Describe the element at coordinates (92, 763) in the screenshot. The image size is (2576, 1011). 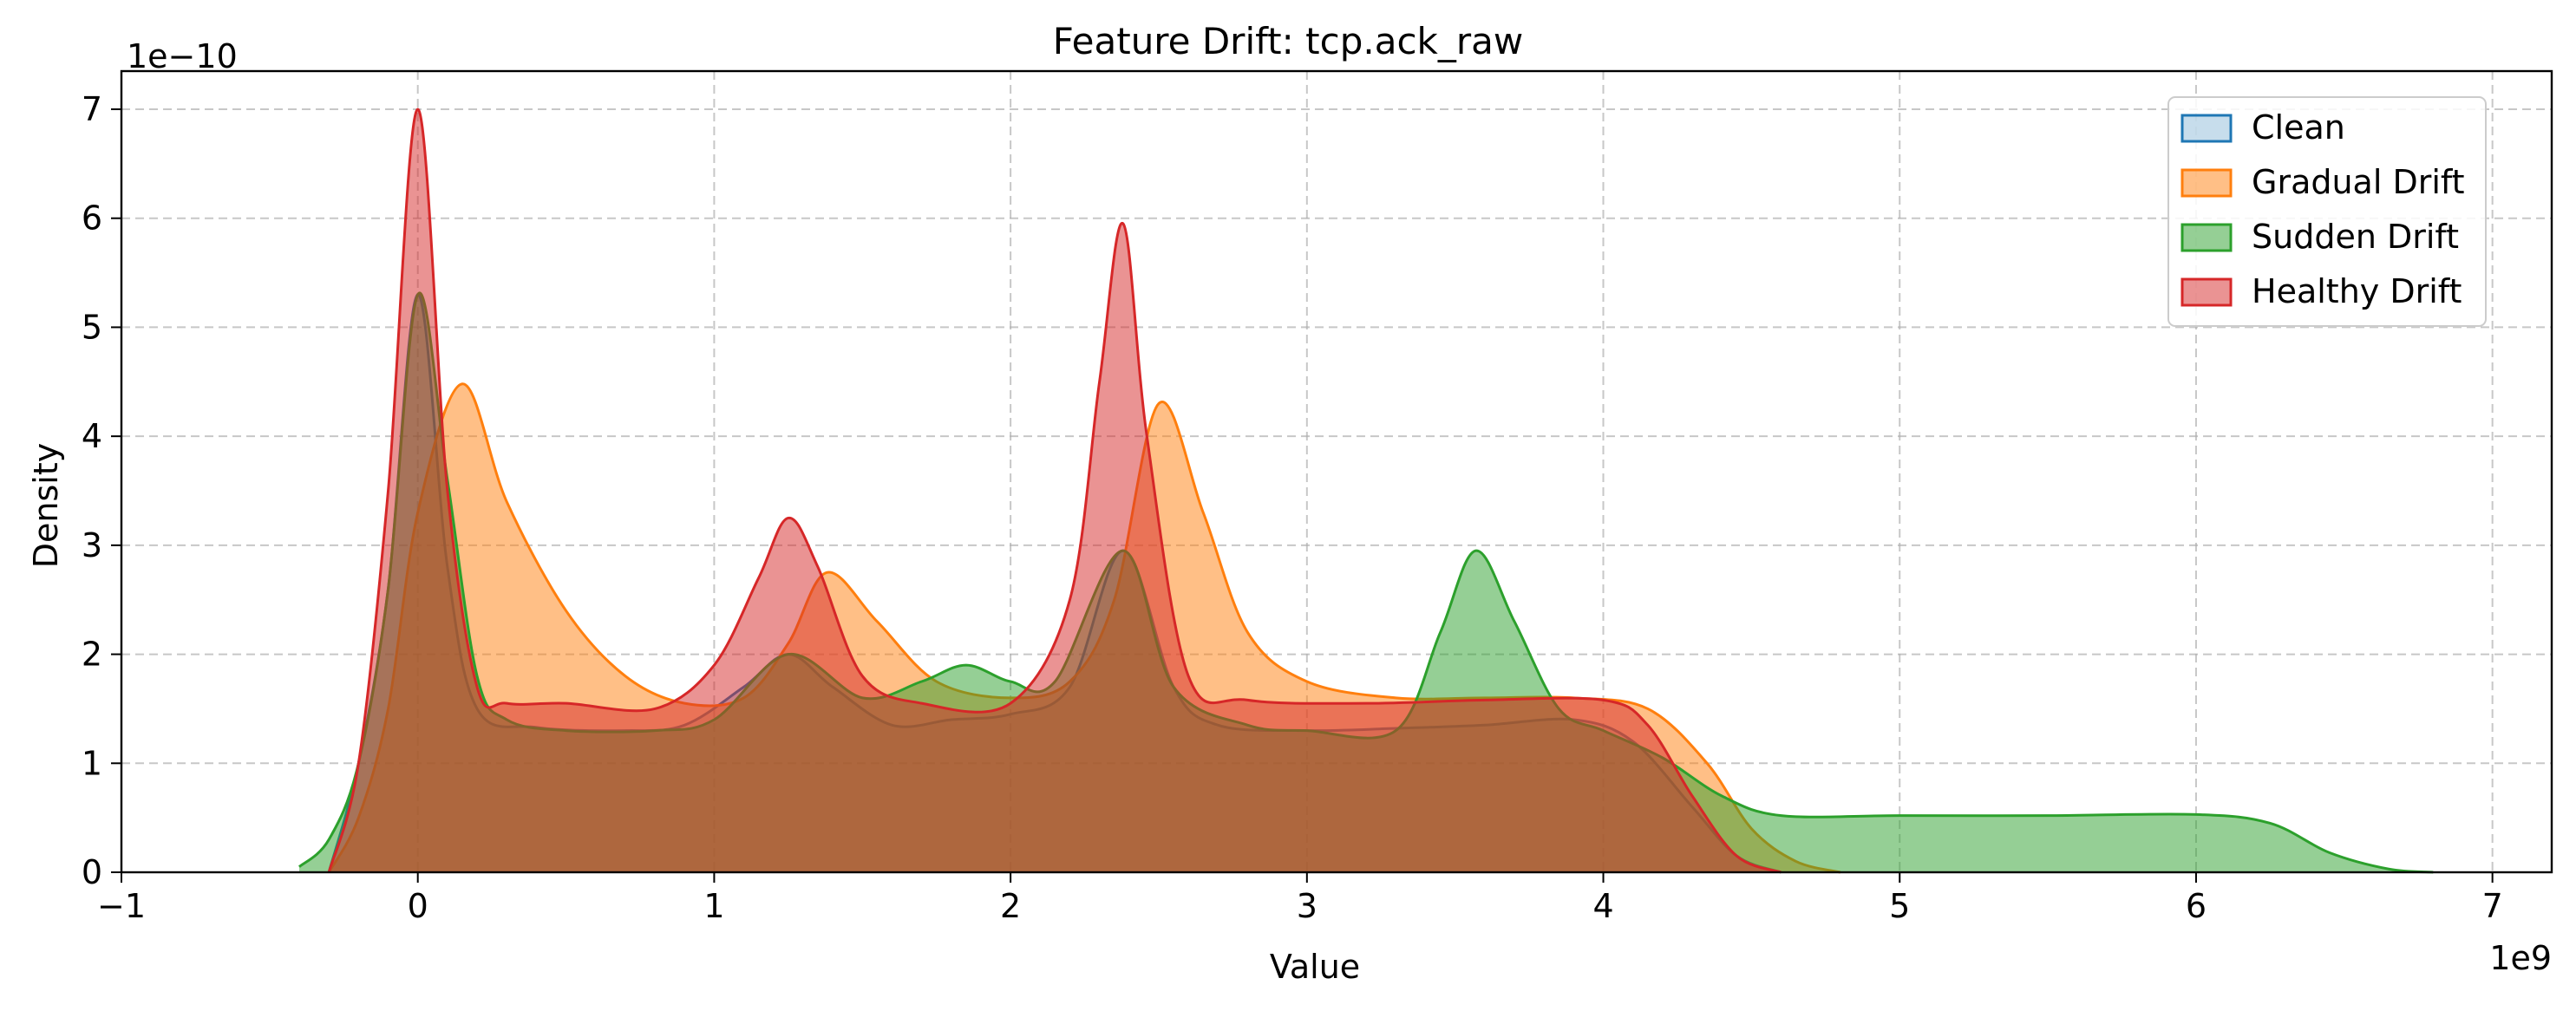
I see `y-tick-label: 1` at that location.